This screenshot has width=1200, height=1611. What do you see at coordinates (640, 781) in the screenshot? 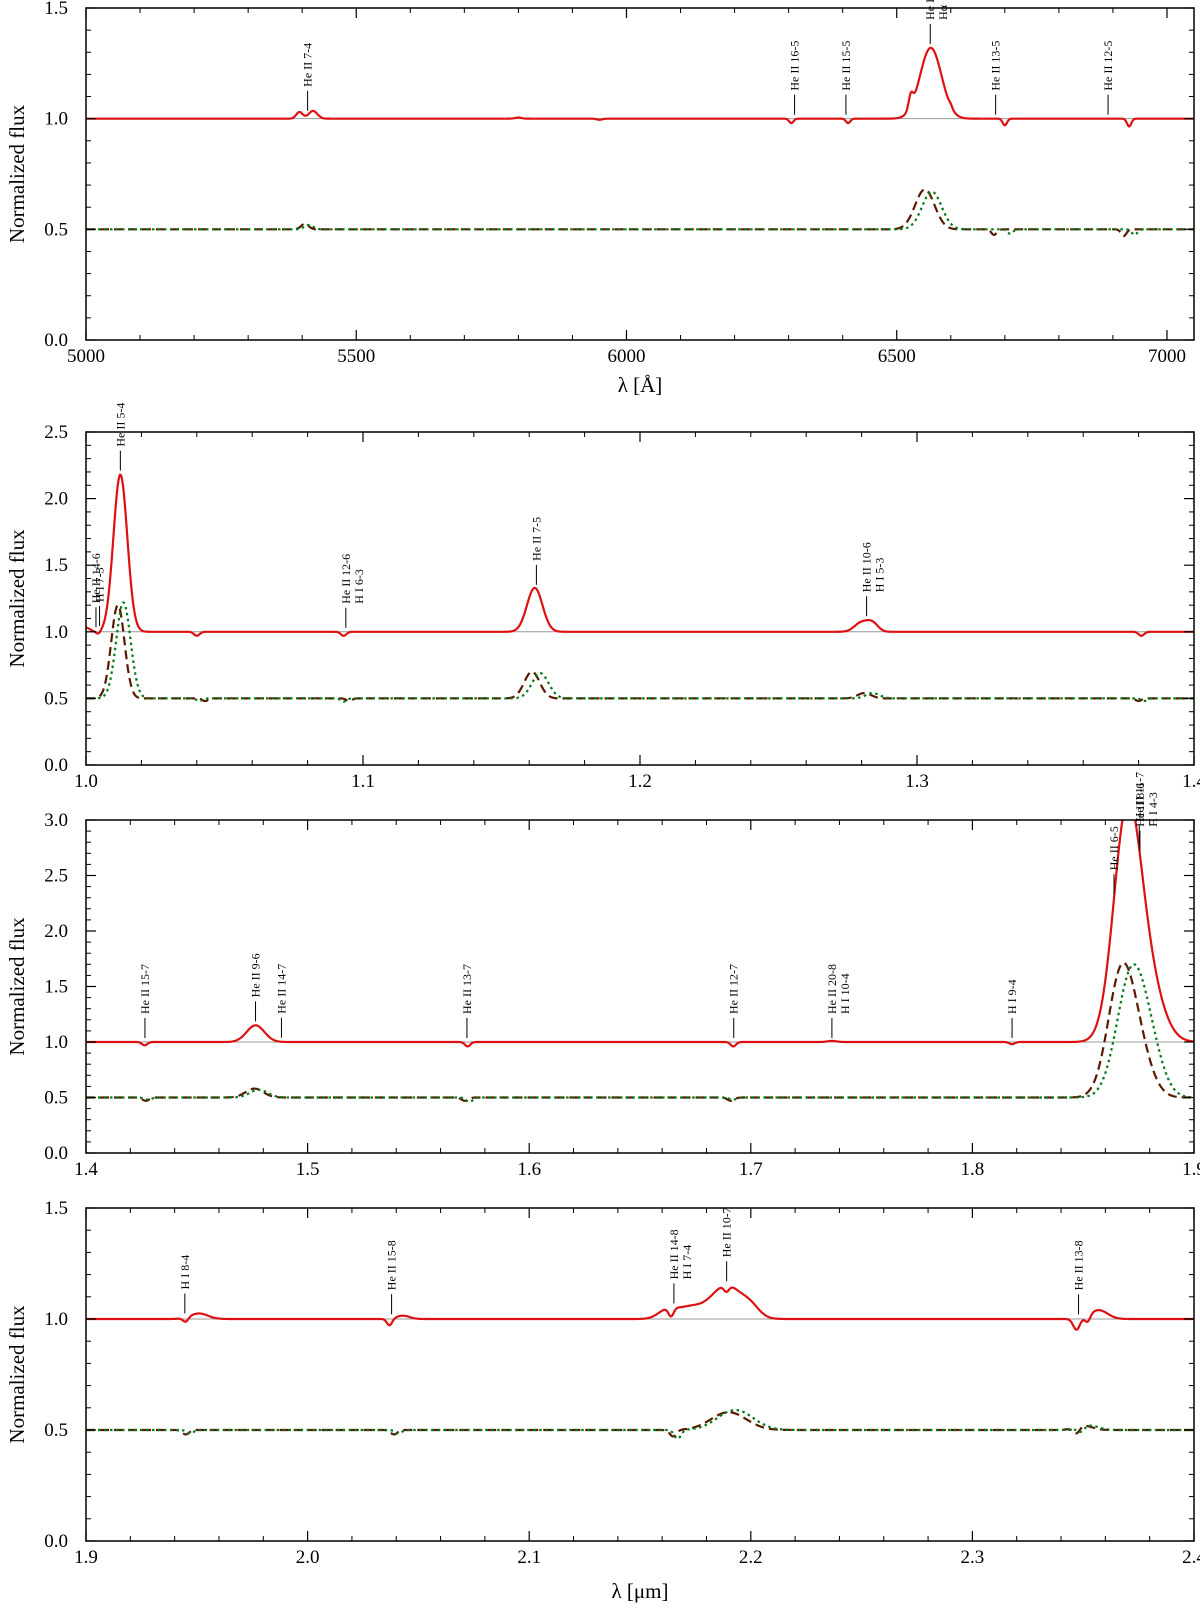
I see `x-tick-label: 1.2` at bounding box center [640, 781].